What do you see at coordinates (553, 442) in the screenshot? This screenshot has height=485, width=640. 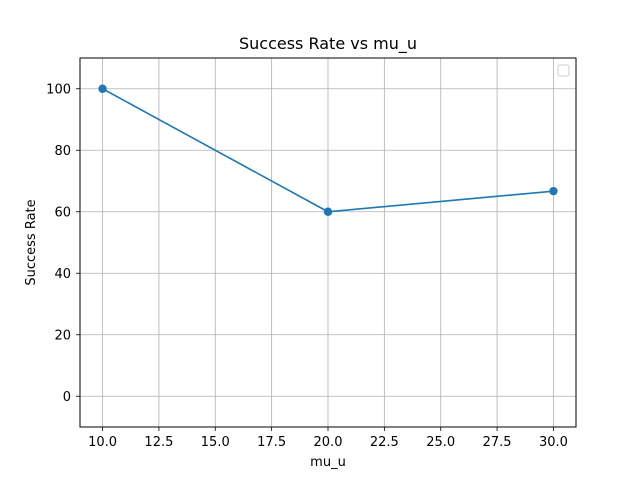 I see `x-tick-label: 30.0` at bounding box center [553, 442].